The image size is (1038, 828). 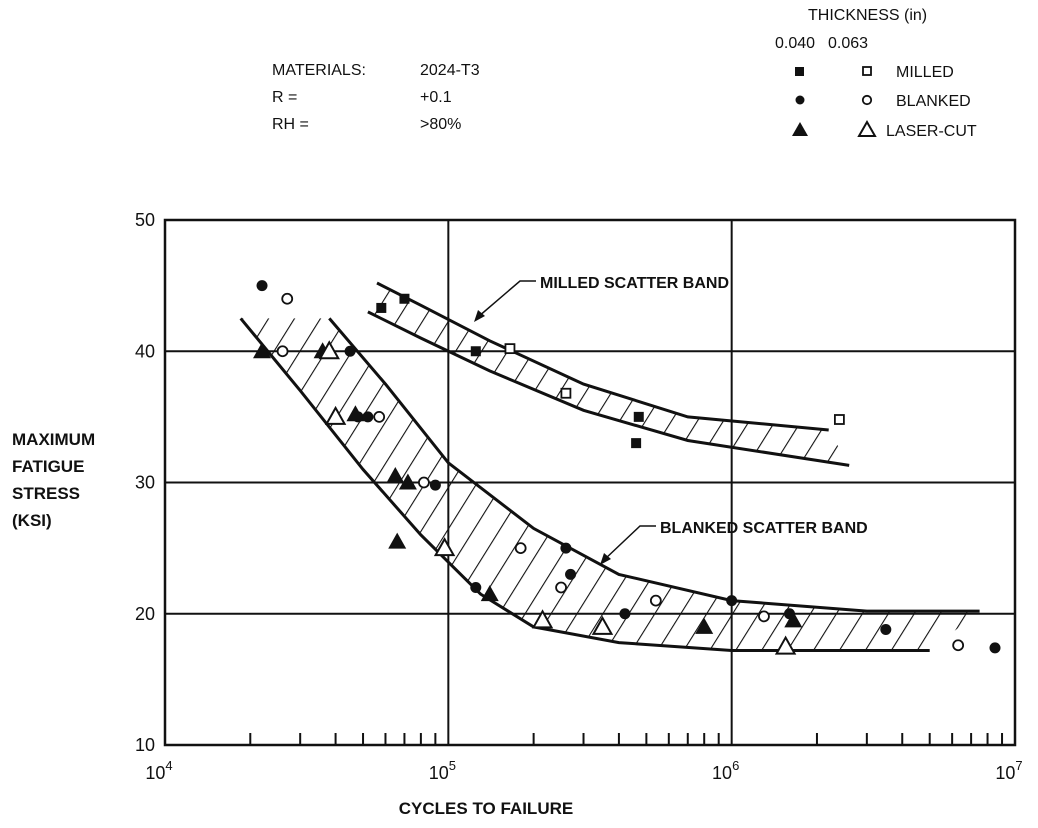 What do you see at coordinates (48, 466) in the screenshot?
I see `y-axis-title-line-2: FATIGUE` at bounding box center [48, 466].